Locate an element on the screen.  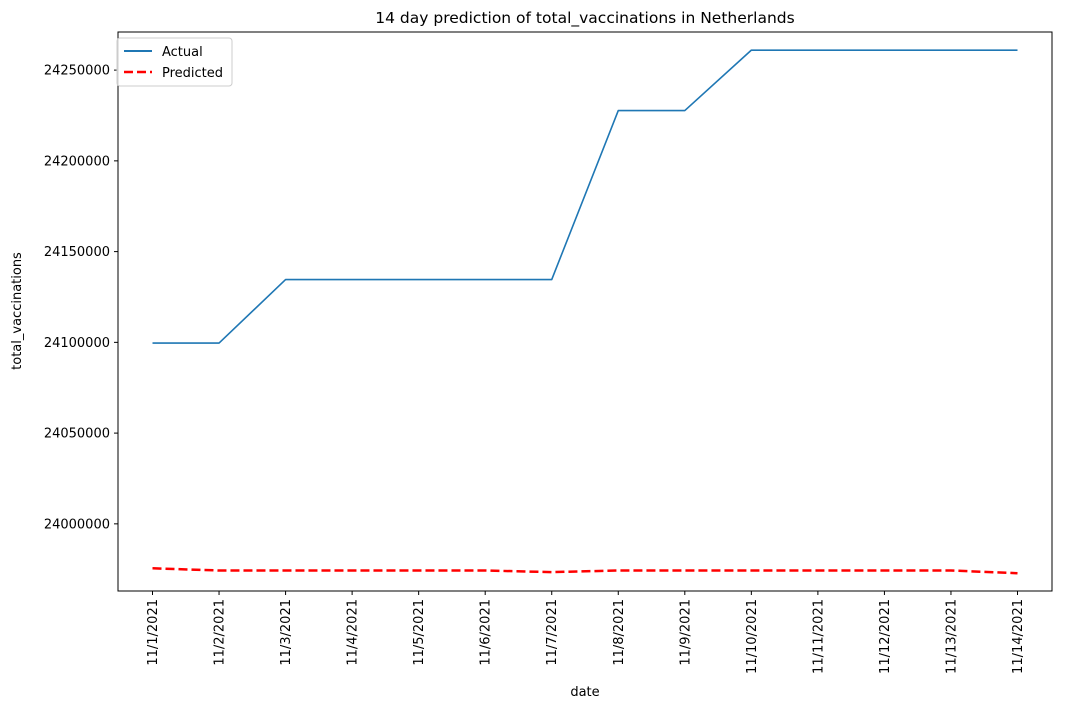
y-tick-label: 24000000 is located at coordinates (77, 524).